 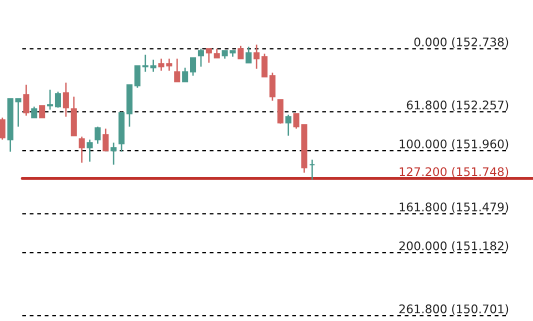 I want to click on ref-line-label: 127.200 (151.748), so click(x=454, y=172).